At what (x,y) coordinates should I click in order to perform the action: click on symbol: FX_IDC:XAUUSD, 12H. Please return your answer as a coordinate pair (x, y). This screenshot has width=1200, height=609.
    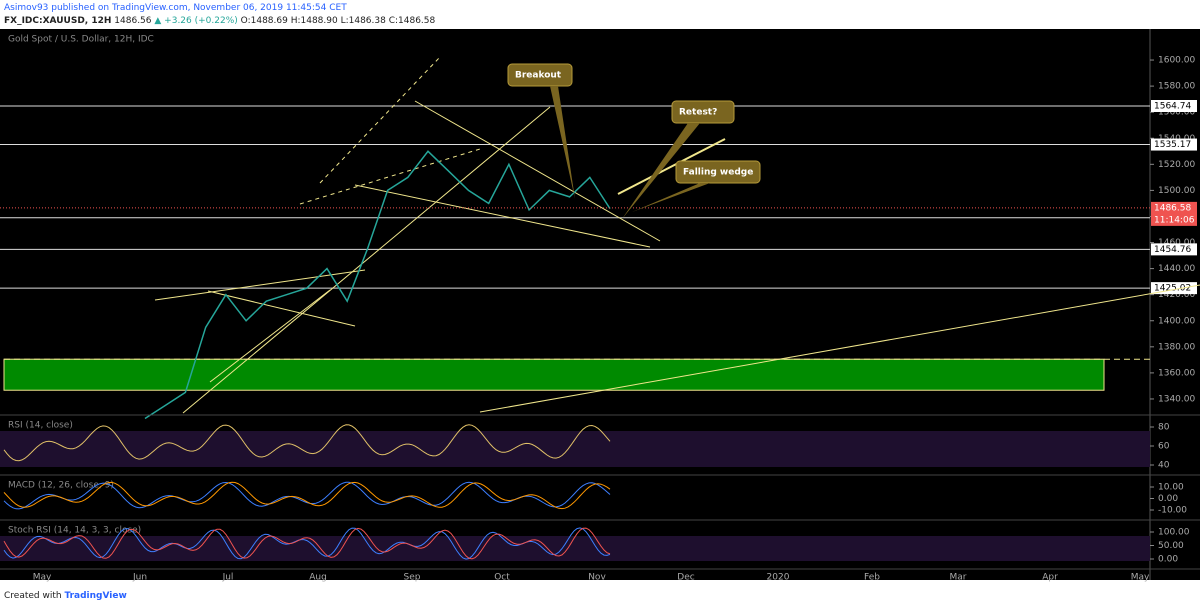
    Looking at the image, I should click on (58, 21).